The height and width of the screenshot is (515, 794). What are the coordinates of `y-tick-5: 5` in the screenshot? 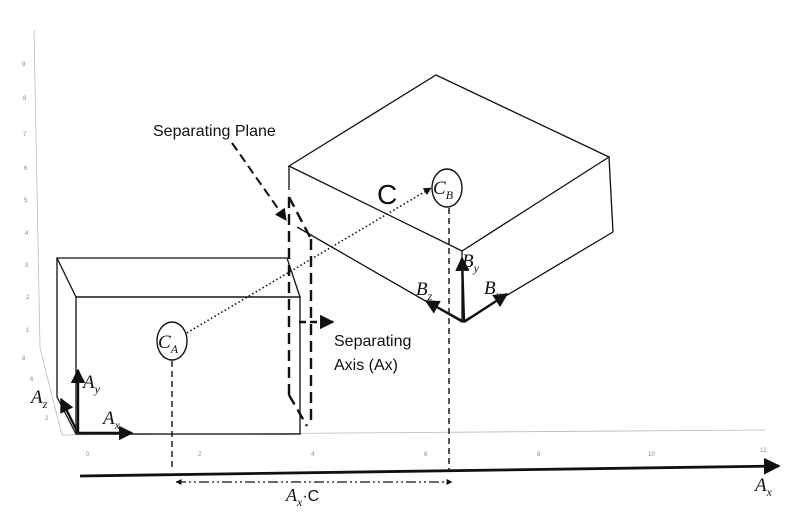 It's located at (26, 201).